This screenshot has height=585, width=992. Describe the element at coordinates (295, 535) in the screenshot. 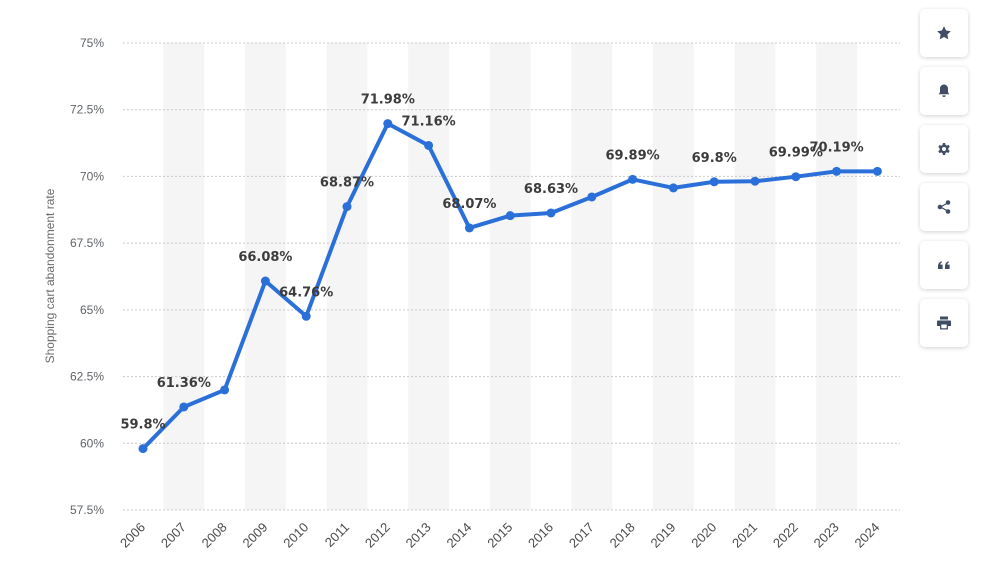

I see `x-tick-label: 2010` at that location.